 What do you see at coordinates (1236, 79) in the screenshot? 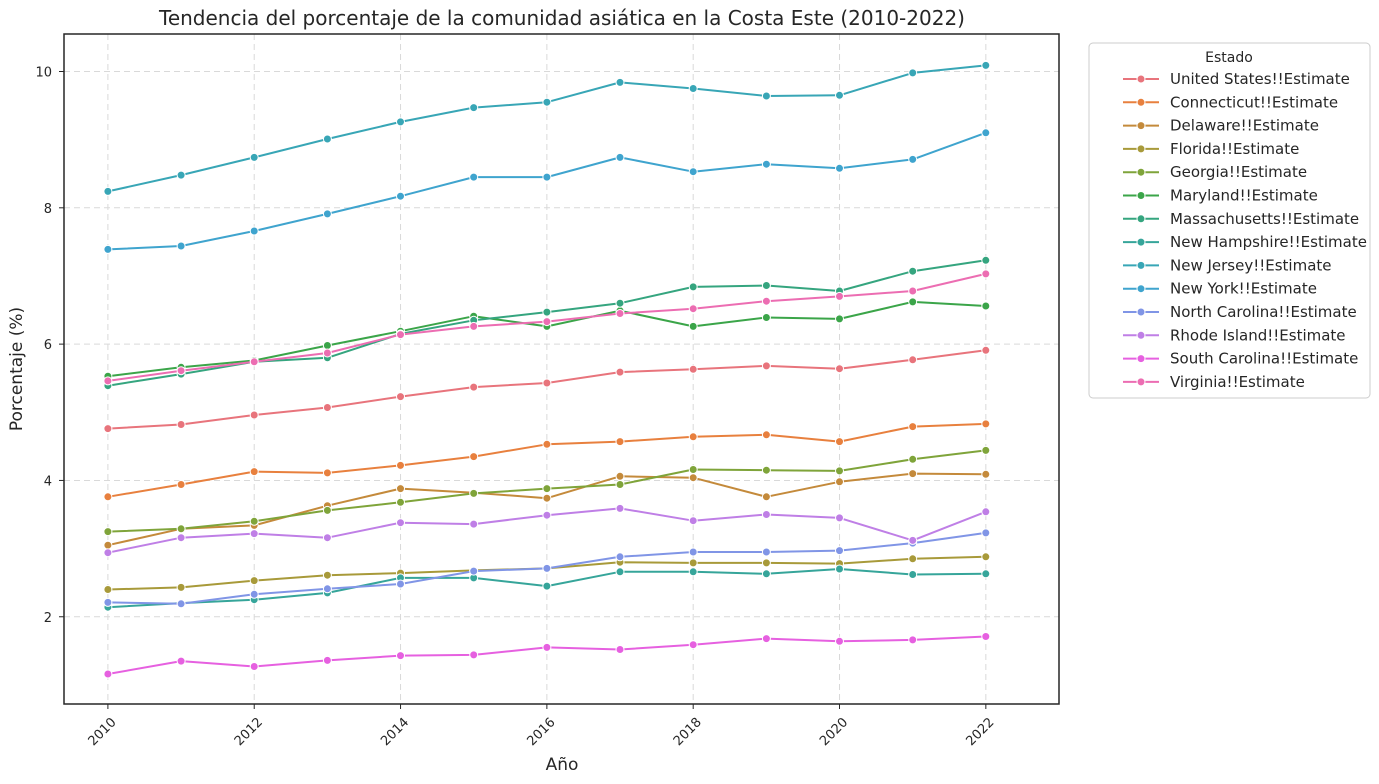
I see `legend-item: United States!!Estimate` at bounding box center [1236, 79].